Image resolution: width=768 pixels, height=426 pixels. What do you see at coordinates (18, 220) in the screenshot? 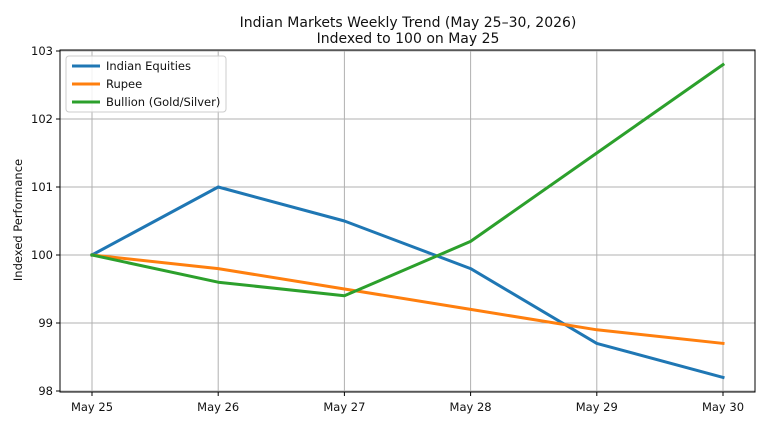
I see `y-axis-label: Indexed Performance` at bounding box center [18, 220].